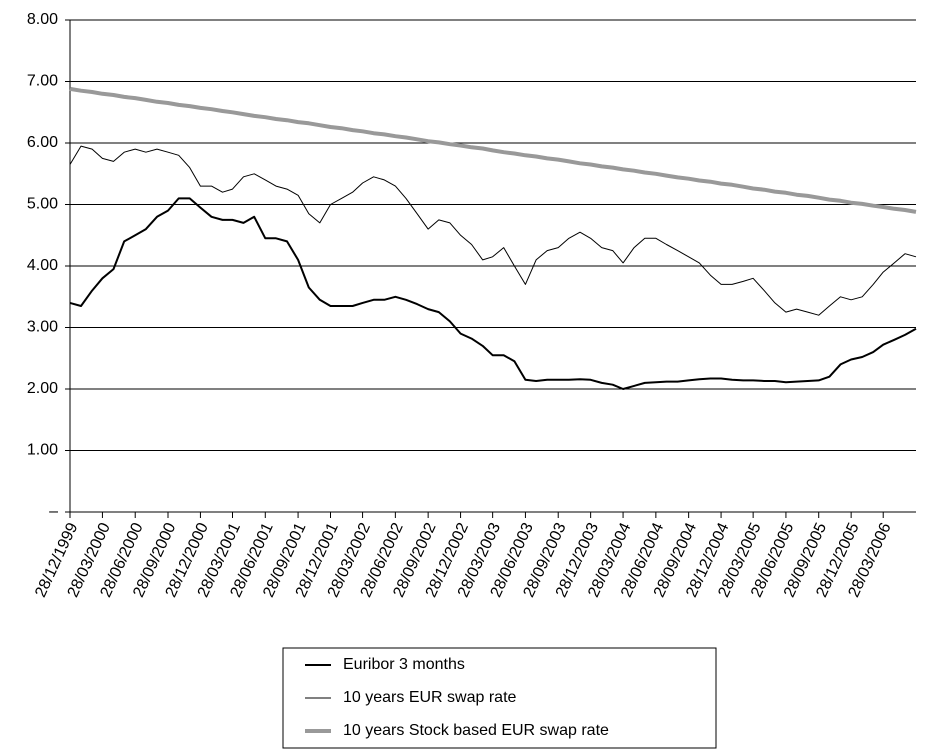 This screenshot has height=756, width=928. What do you see at coordinates (42, 388) in the screenshot?
I see `y-tick-label: 2.00` at bounding box center [42, 388].